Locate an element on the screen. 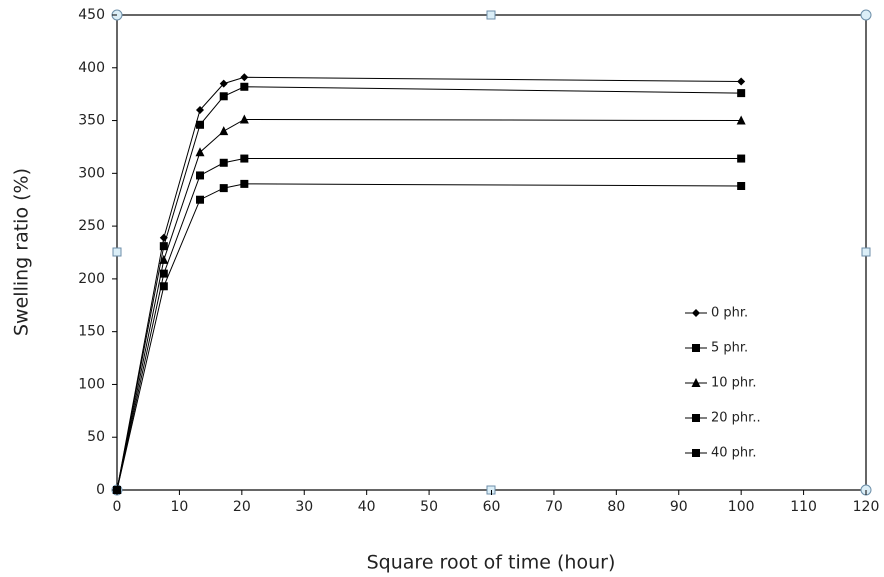  x-tick-label: 80 is located at coordinates (616, 507).